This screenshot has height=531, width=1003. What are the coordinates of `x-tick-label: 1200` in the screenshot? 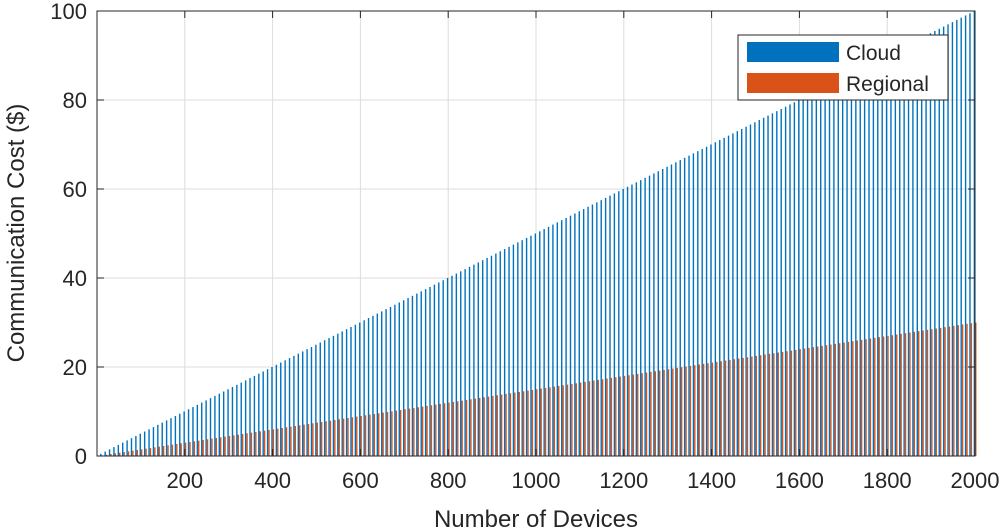 It's located at (623, 480).